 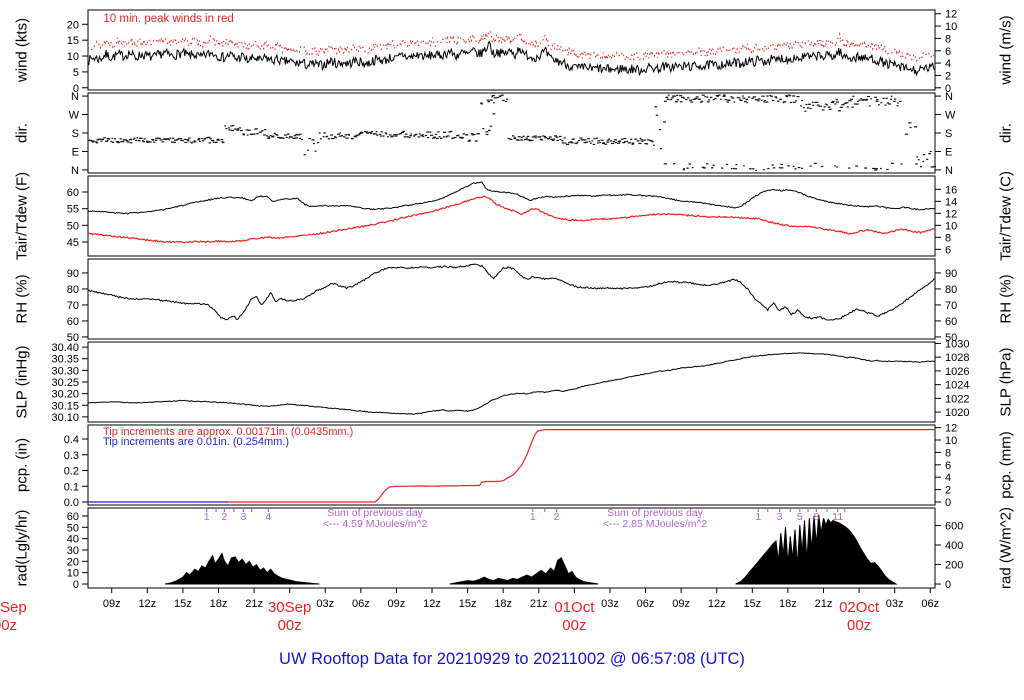 What do you see at coordinates (73, 540) in the screenshot?
I see `svg-text: 40` at bounding box center [73, 540].